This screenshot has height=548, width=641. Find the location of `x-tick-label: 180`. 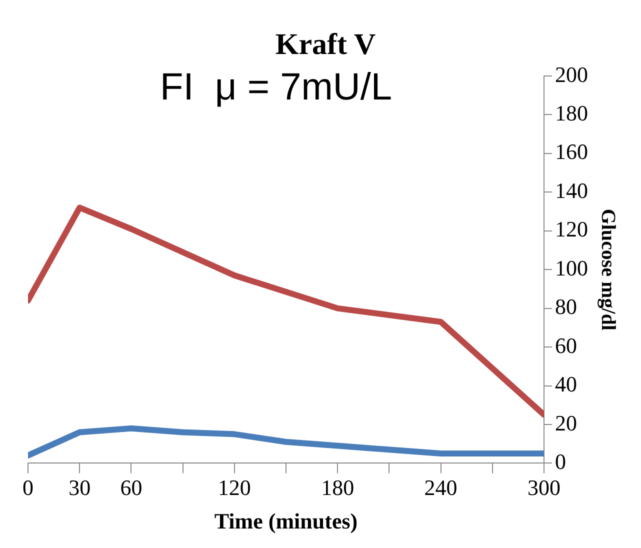

x-tick-label: 180 is located at coordinates (337, 487).